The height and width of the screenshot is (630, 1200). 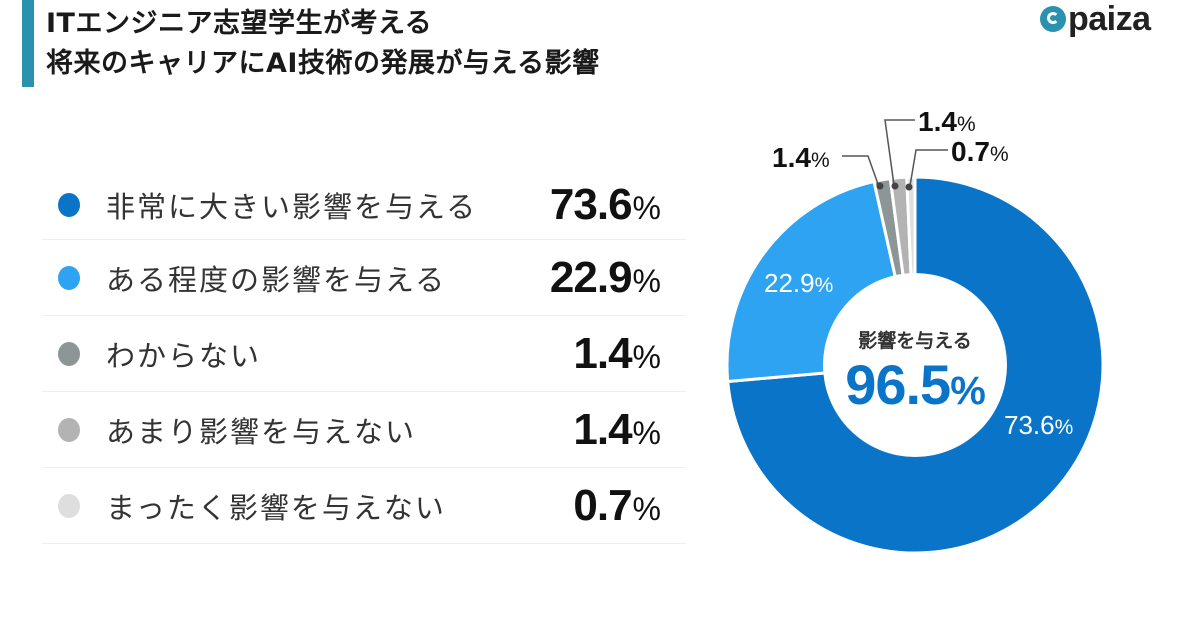 What do you see at coordinates (894, 186) in the screenshot?
I see `leader-dots` at bounding box center [894, 186].